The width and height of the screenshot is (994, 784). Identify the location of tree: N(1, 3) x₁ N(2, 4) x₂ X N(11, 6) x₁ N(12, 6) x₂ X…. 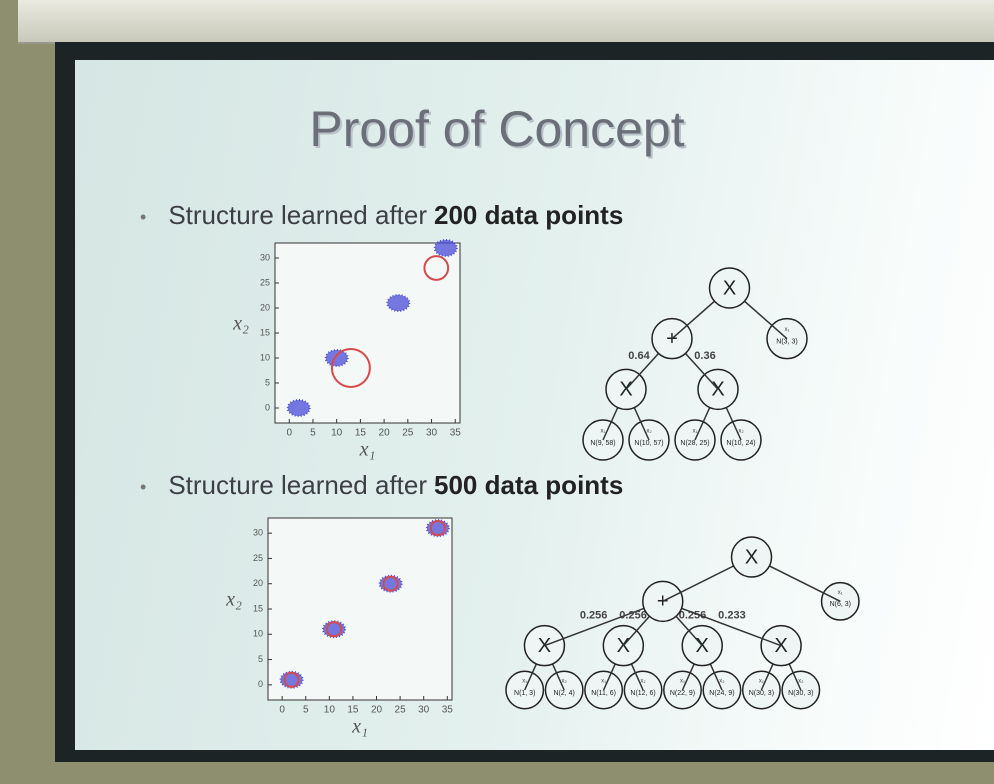
(682, 623).